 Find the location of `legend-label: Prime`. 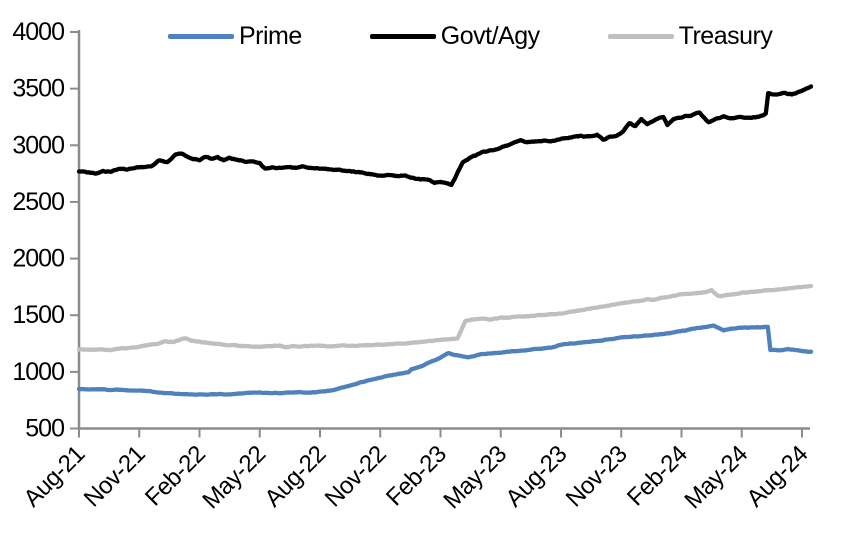

legend-label: Prime is located at coordinates (270, 36).